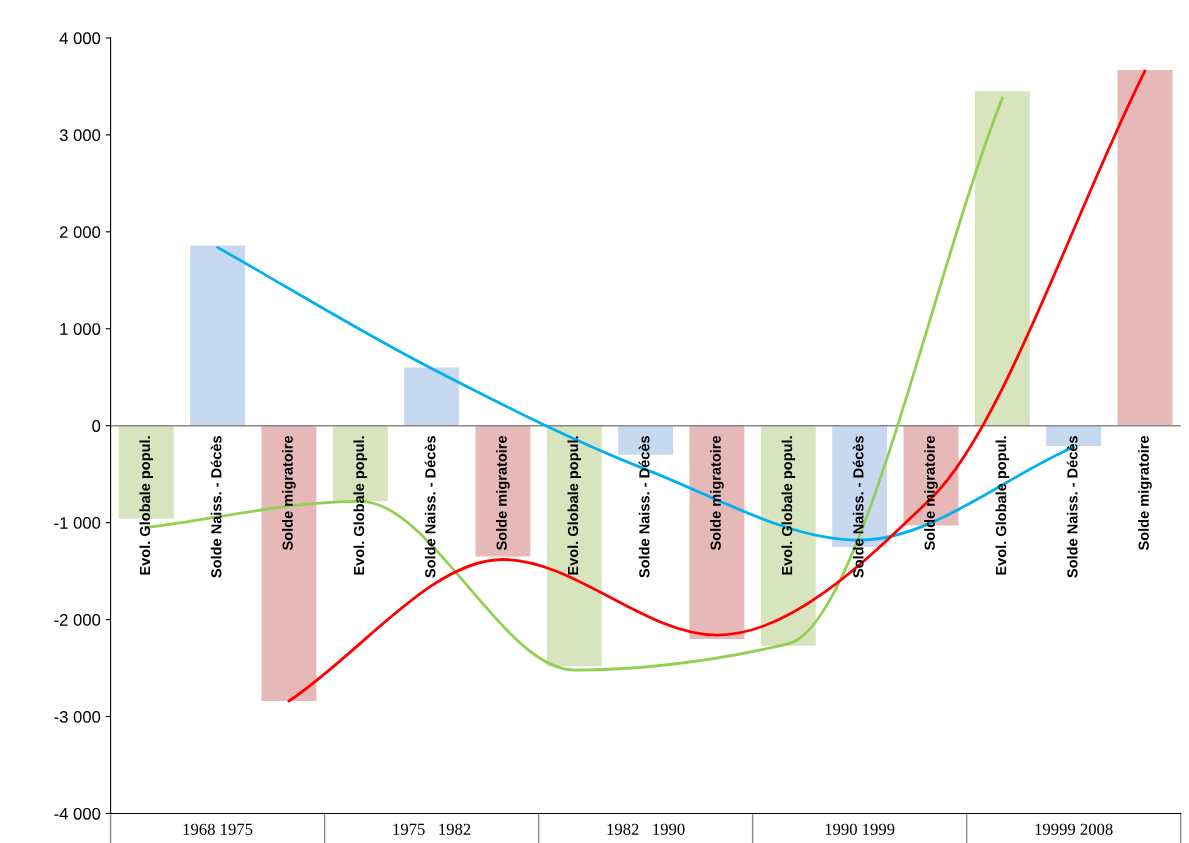 This screenshot has width=1189, height=843. What do you see at coordinates (432, 829) in the screenshot?
I see `text: 1975 1982` at bounding box center [432, 829].